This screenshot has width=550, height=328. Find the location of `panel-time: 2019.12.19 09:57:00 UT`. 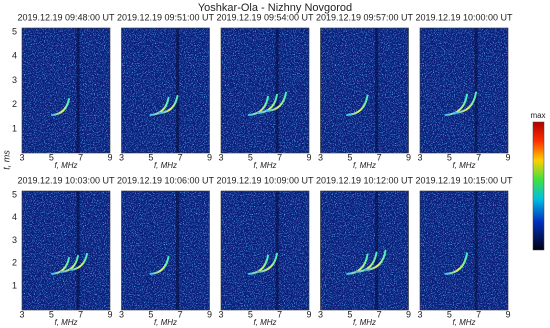

panel-time: 2019.12.19 09:57:00 UT is located at coordinates (365, 17).